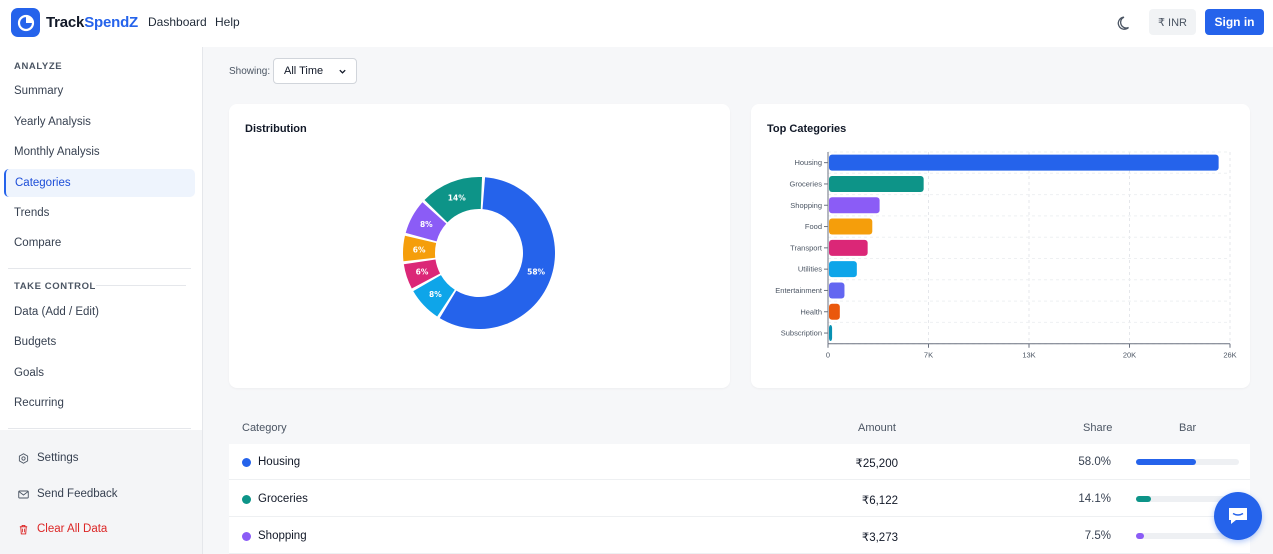 This screenshot has width=1273, height=554. I want to click on y-tick-label: Entertainment, so click(799, 290).